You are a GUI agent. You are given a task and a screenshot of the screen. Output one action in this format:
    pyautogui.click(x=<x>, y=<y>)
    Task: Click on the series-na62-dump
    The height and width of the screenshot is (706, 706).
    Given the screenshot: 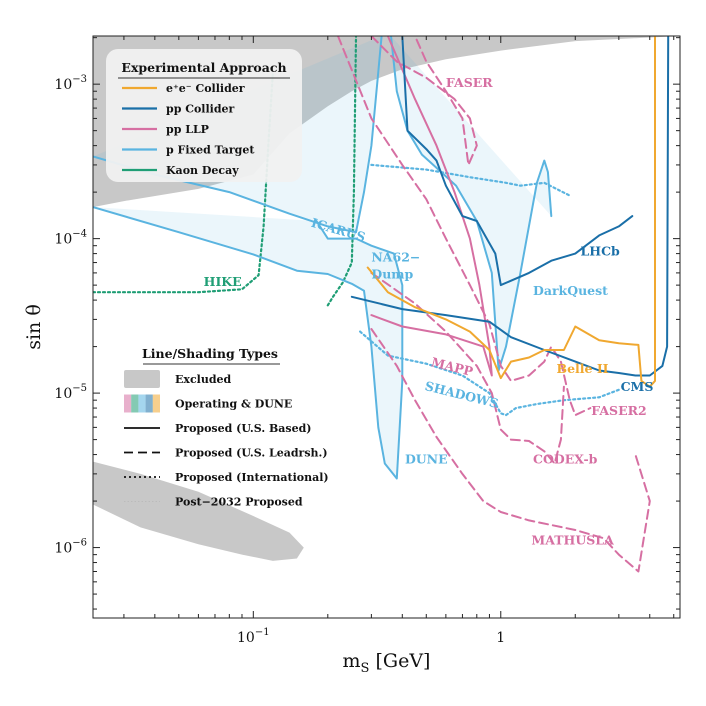 What is the action you would take?
    pyautogui.click(x=470, y=180)
    